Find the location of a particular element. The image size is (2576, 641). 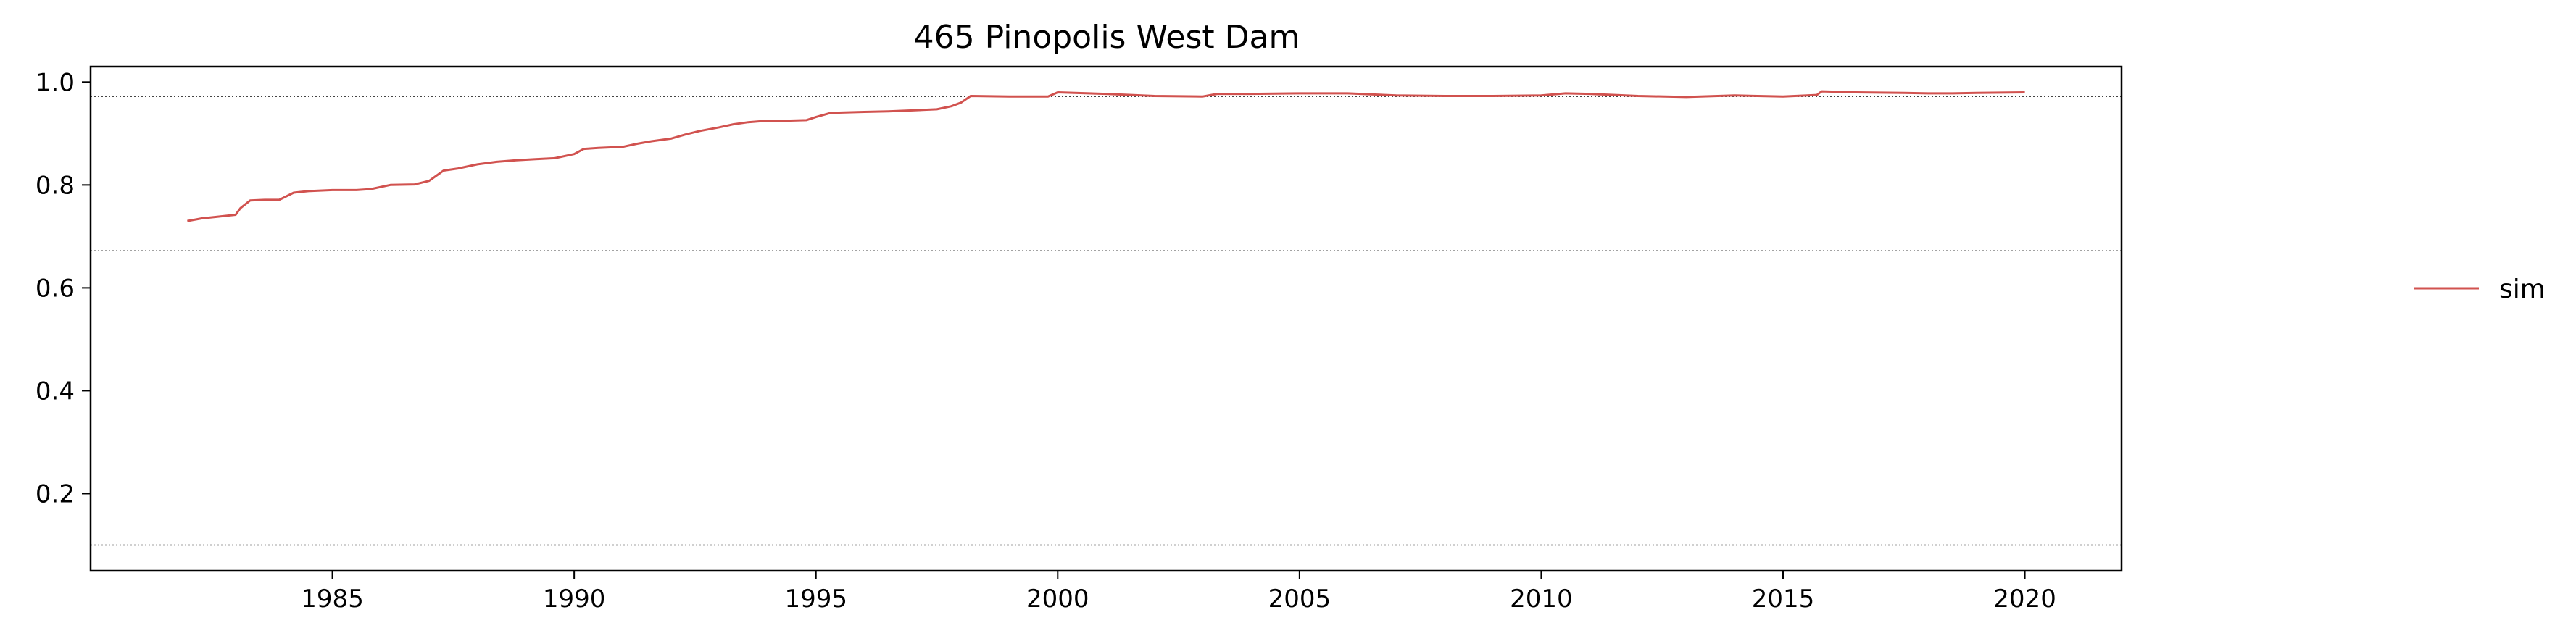

x-tick-label: 2000 is located at coordinates (1057, 599).